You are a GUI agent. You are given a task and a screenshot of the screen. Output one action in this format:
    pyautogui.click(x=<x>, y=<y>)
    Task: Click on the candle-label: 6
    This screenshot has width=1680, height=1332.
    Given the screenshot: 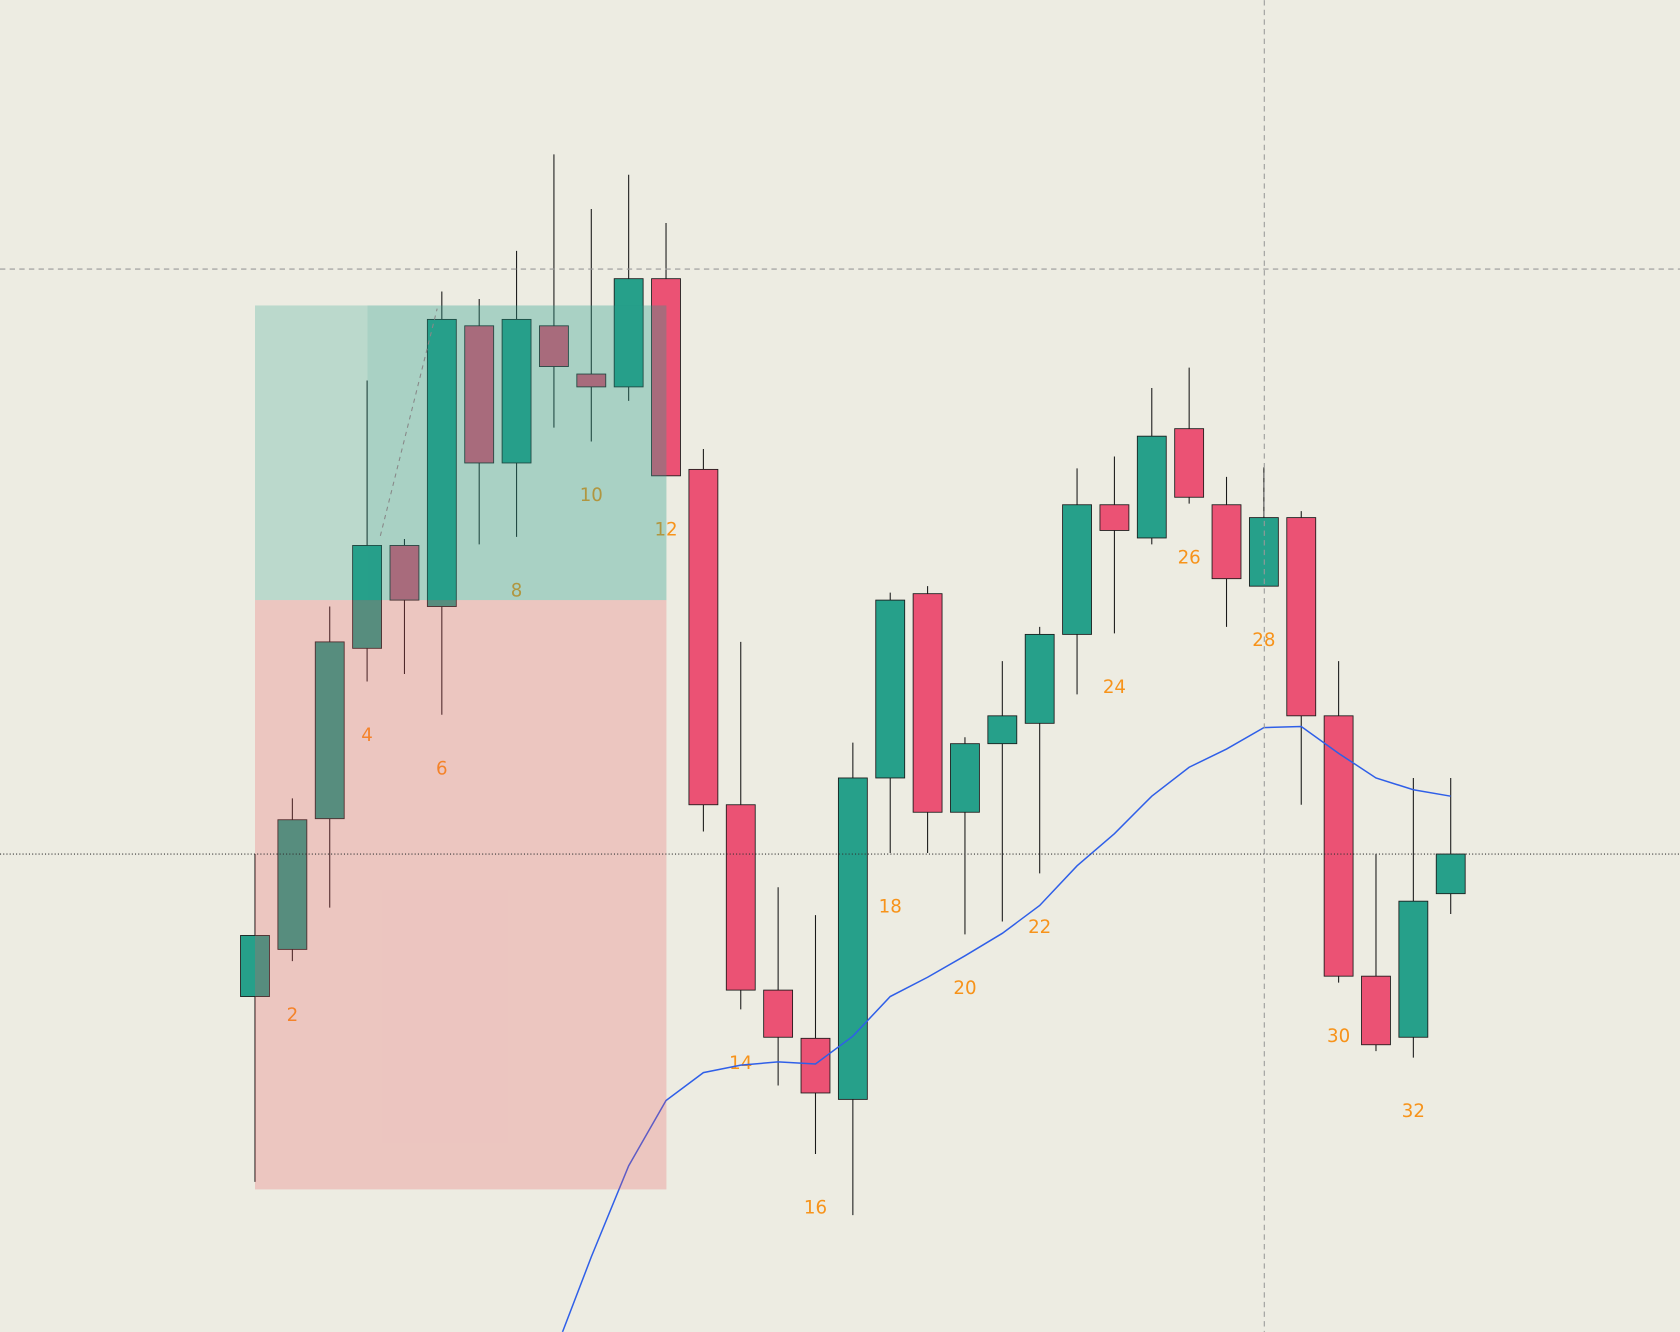 What is the action you would take?
    pyautogui.click(x=442, y=768)
    